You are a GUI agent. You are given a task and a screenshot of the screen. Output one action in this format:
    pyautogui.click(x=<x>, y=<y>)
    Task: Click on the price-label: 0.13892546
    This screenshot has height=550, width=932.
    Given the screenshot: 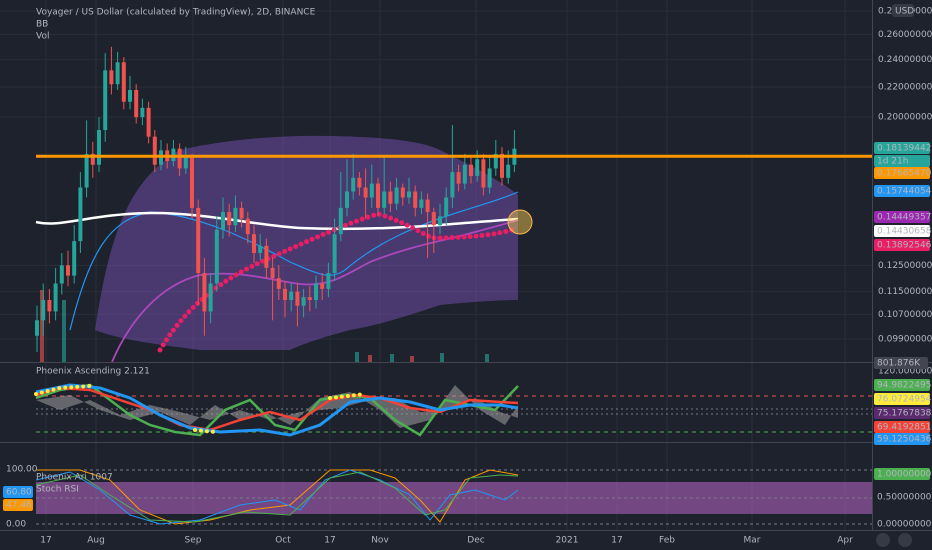 What is the action you would take?
    pyautogui.click(x=904, y=246)
    